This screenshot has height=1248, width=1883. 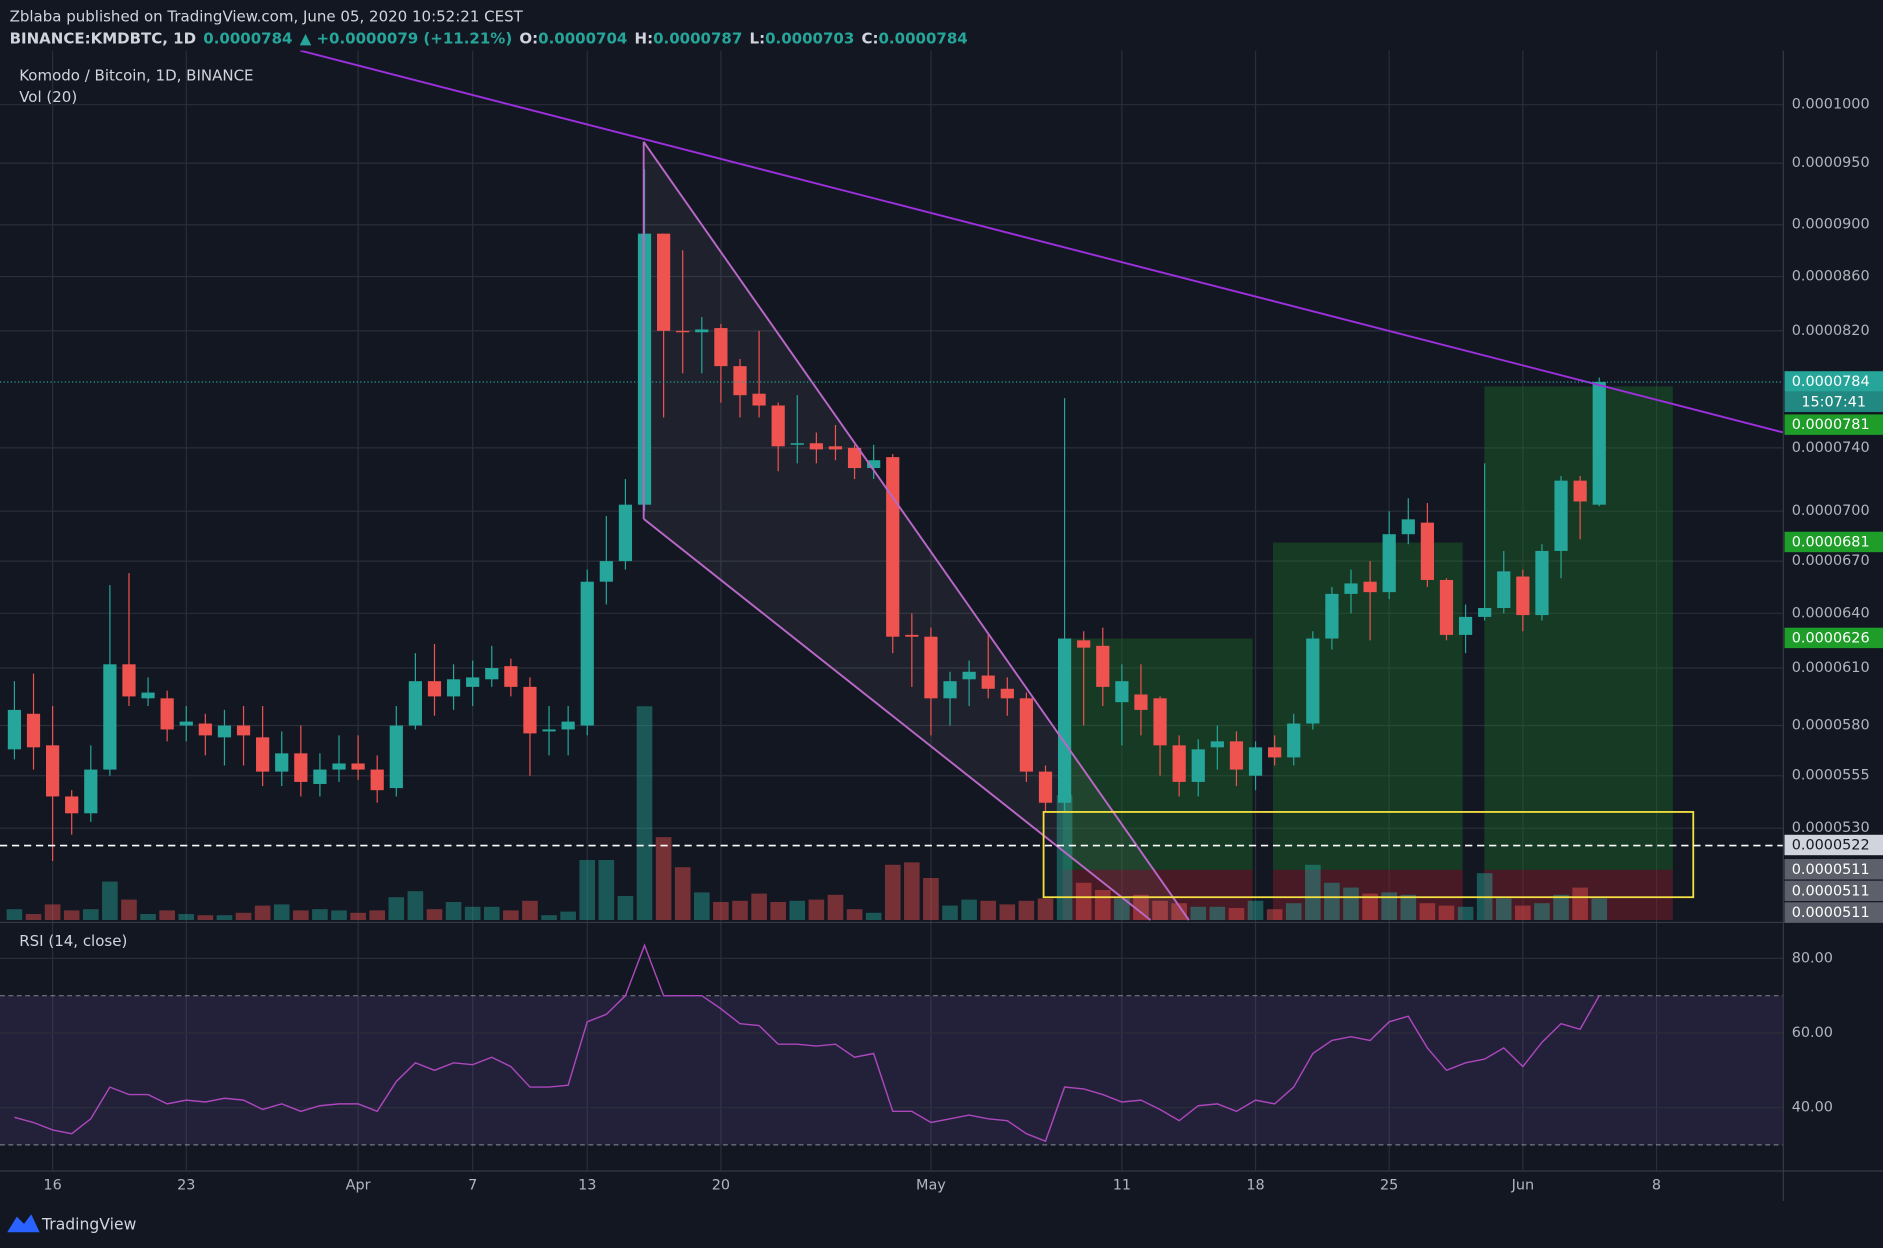 What do you see at coordinates (103, 38) in the screenshot?
I see `symbol: BINANCE:KMDBTC, 1D` at bounding box center [103, 38].